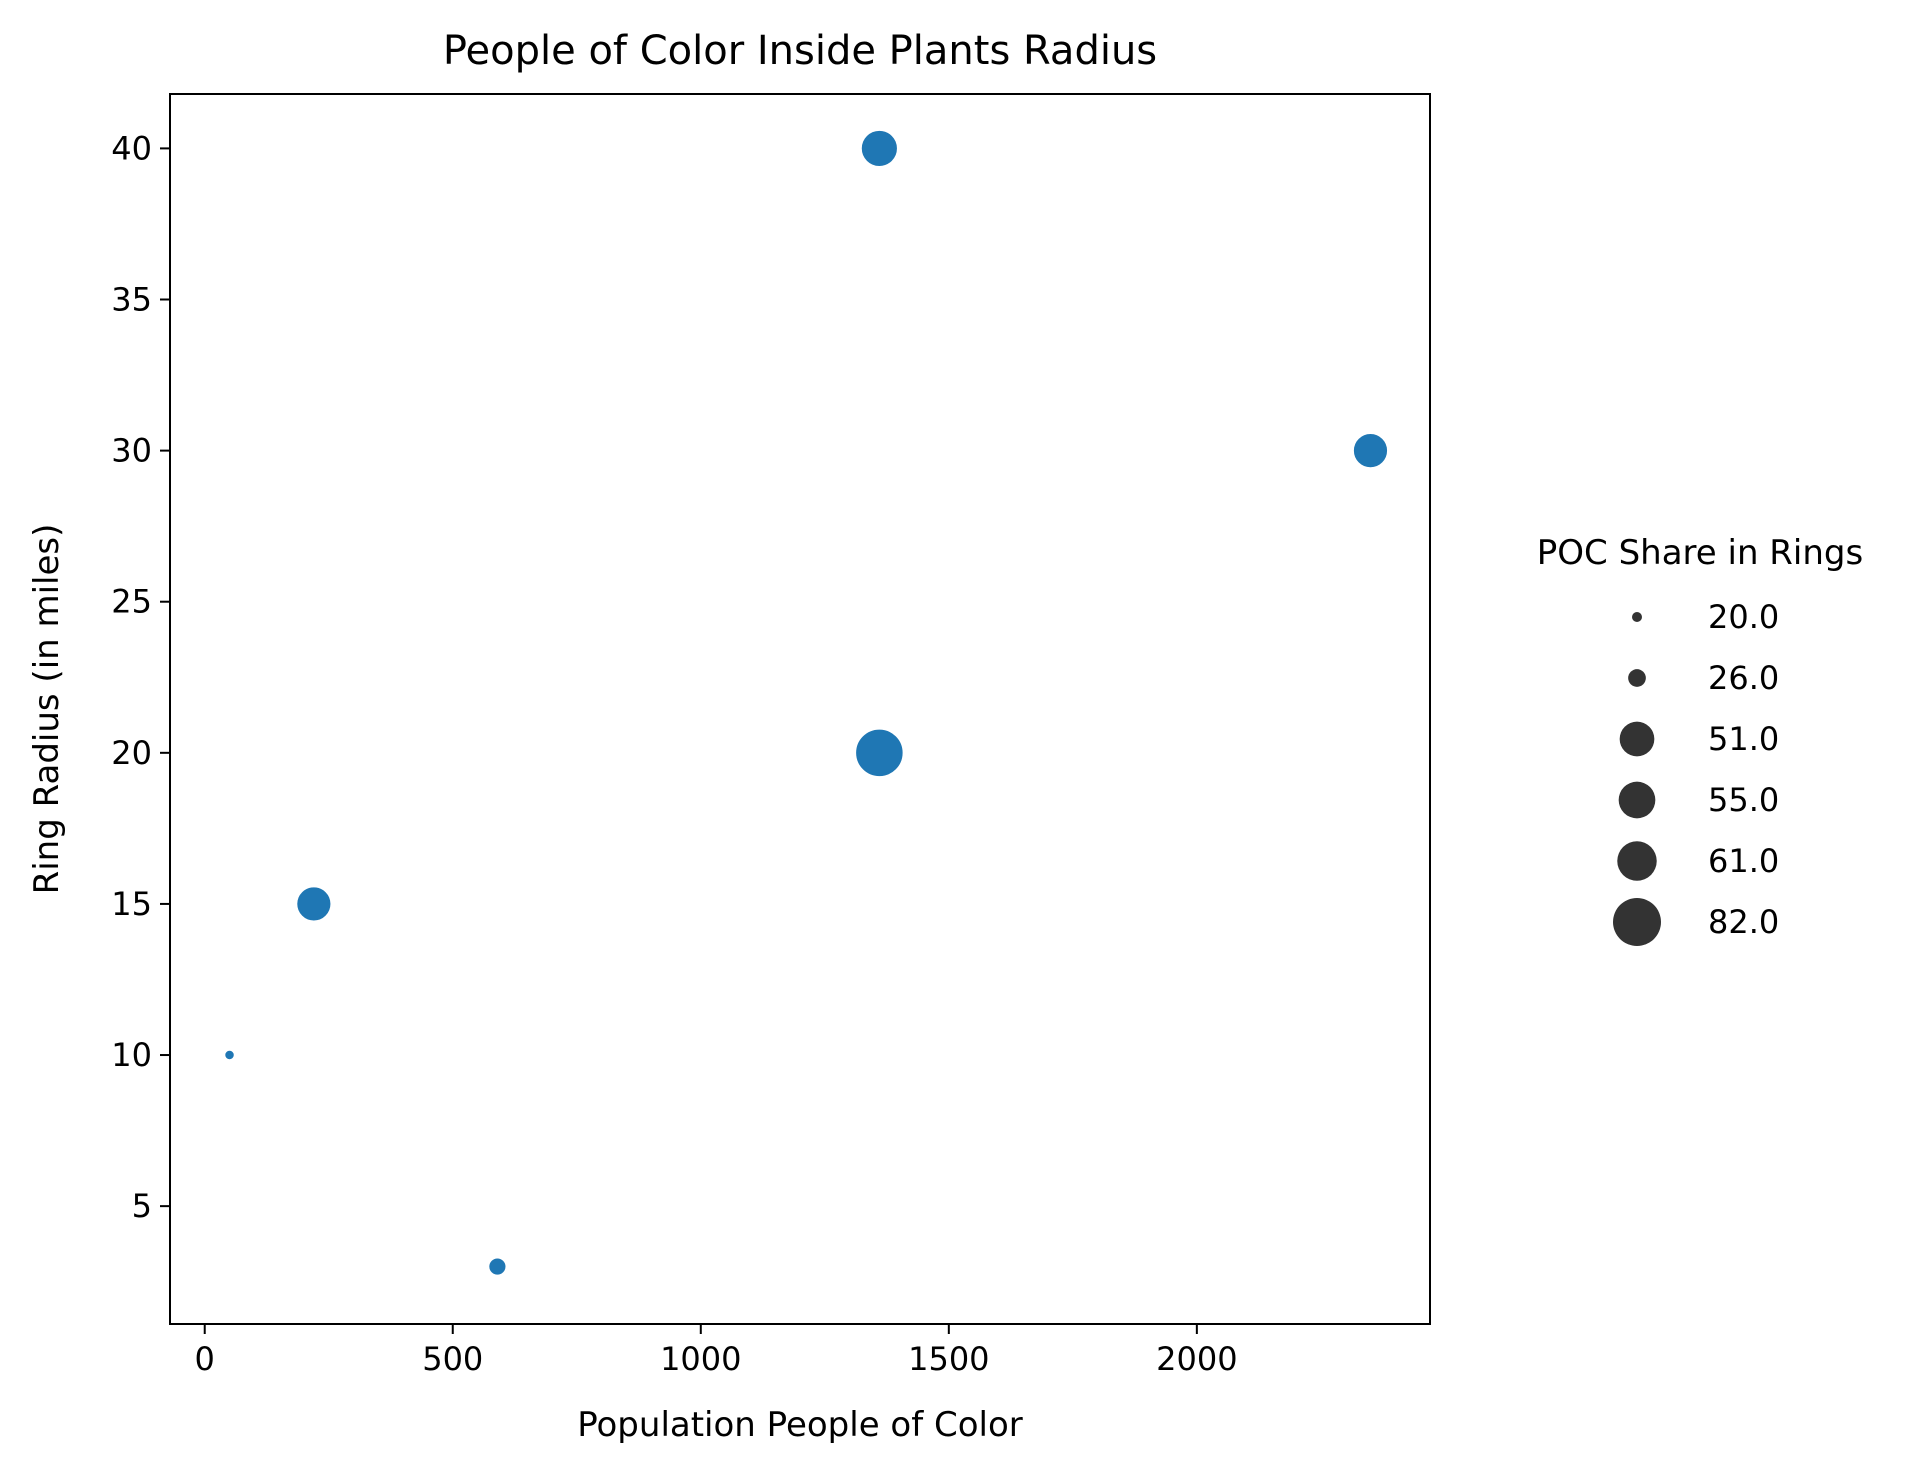 This screenshot has width=1927, height=1470. What do you see at coordinates (700, 1359) in the screenshot?
I see `x-tick-label: 1000` at bounding box center [700, 1359].